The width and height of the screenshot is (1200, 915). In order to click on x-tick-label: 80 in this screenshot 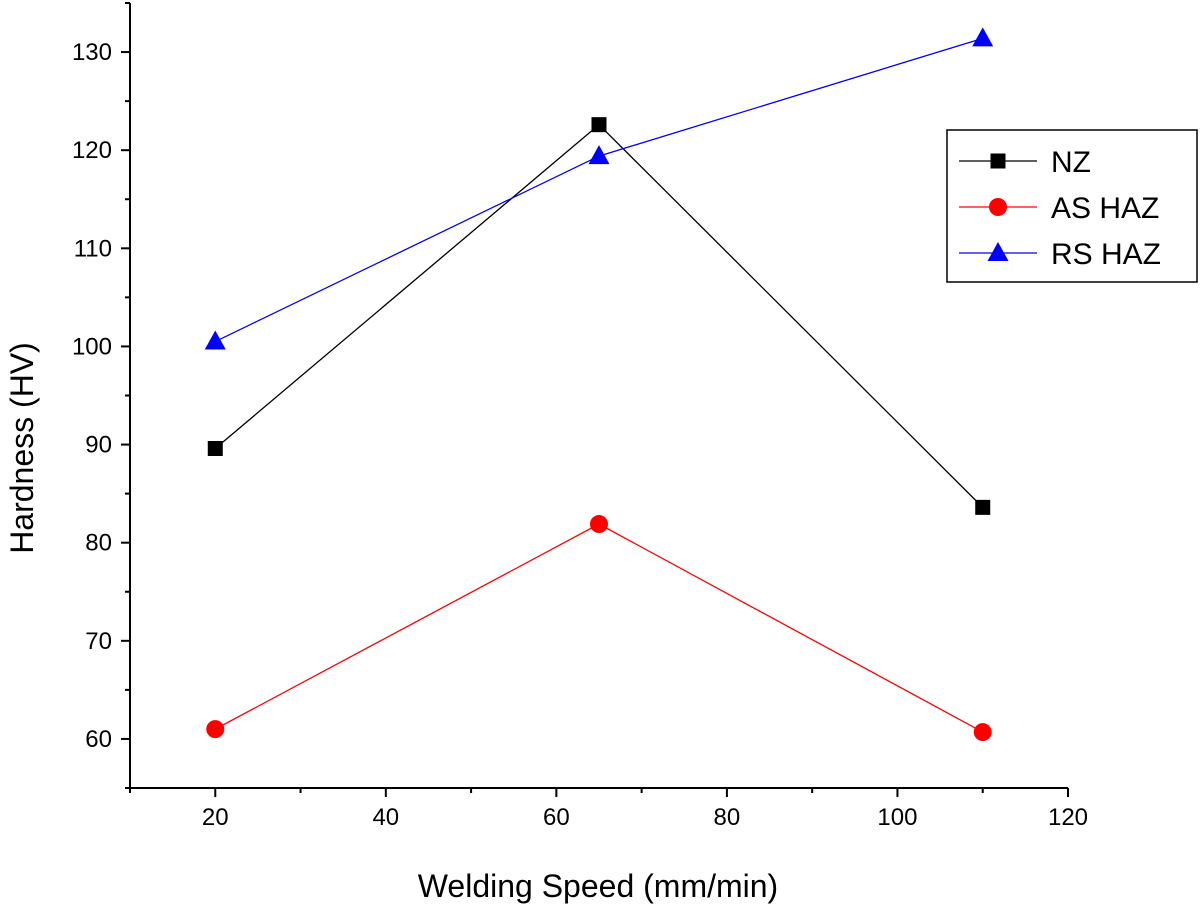, I will do `click(727, 817)`.